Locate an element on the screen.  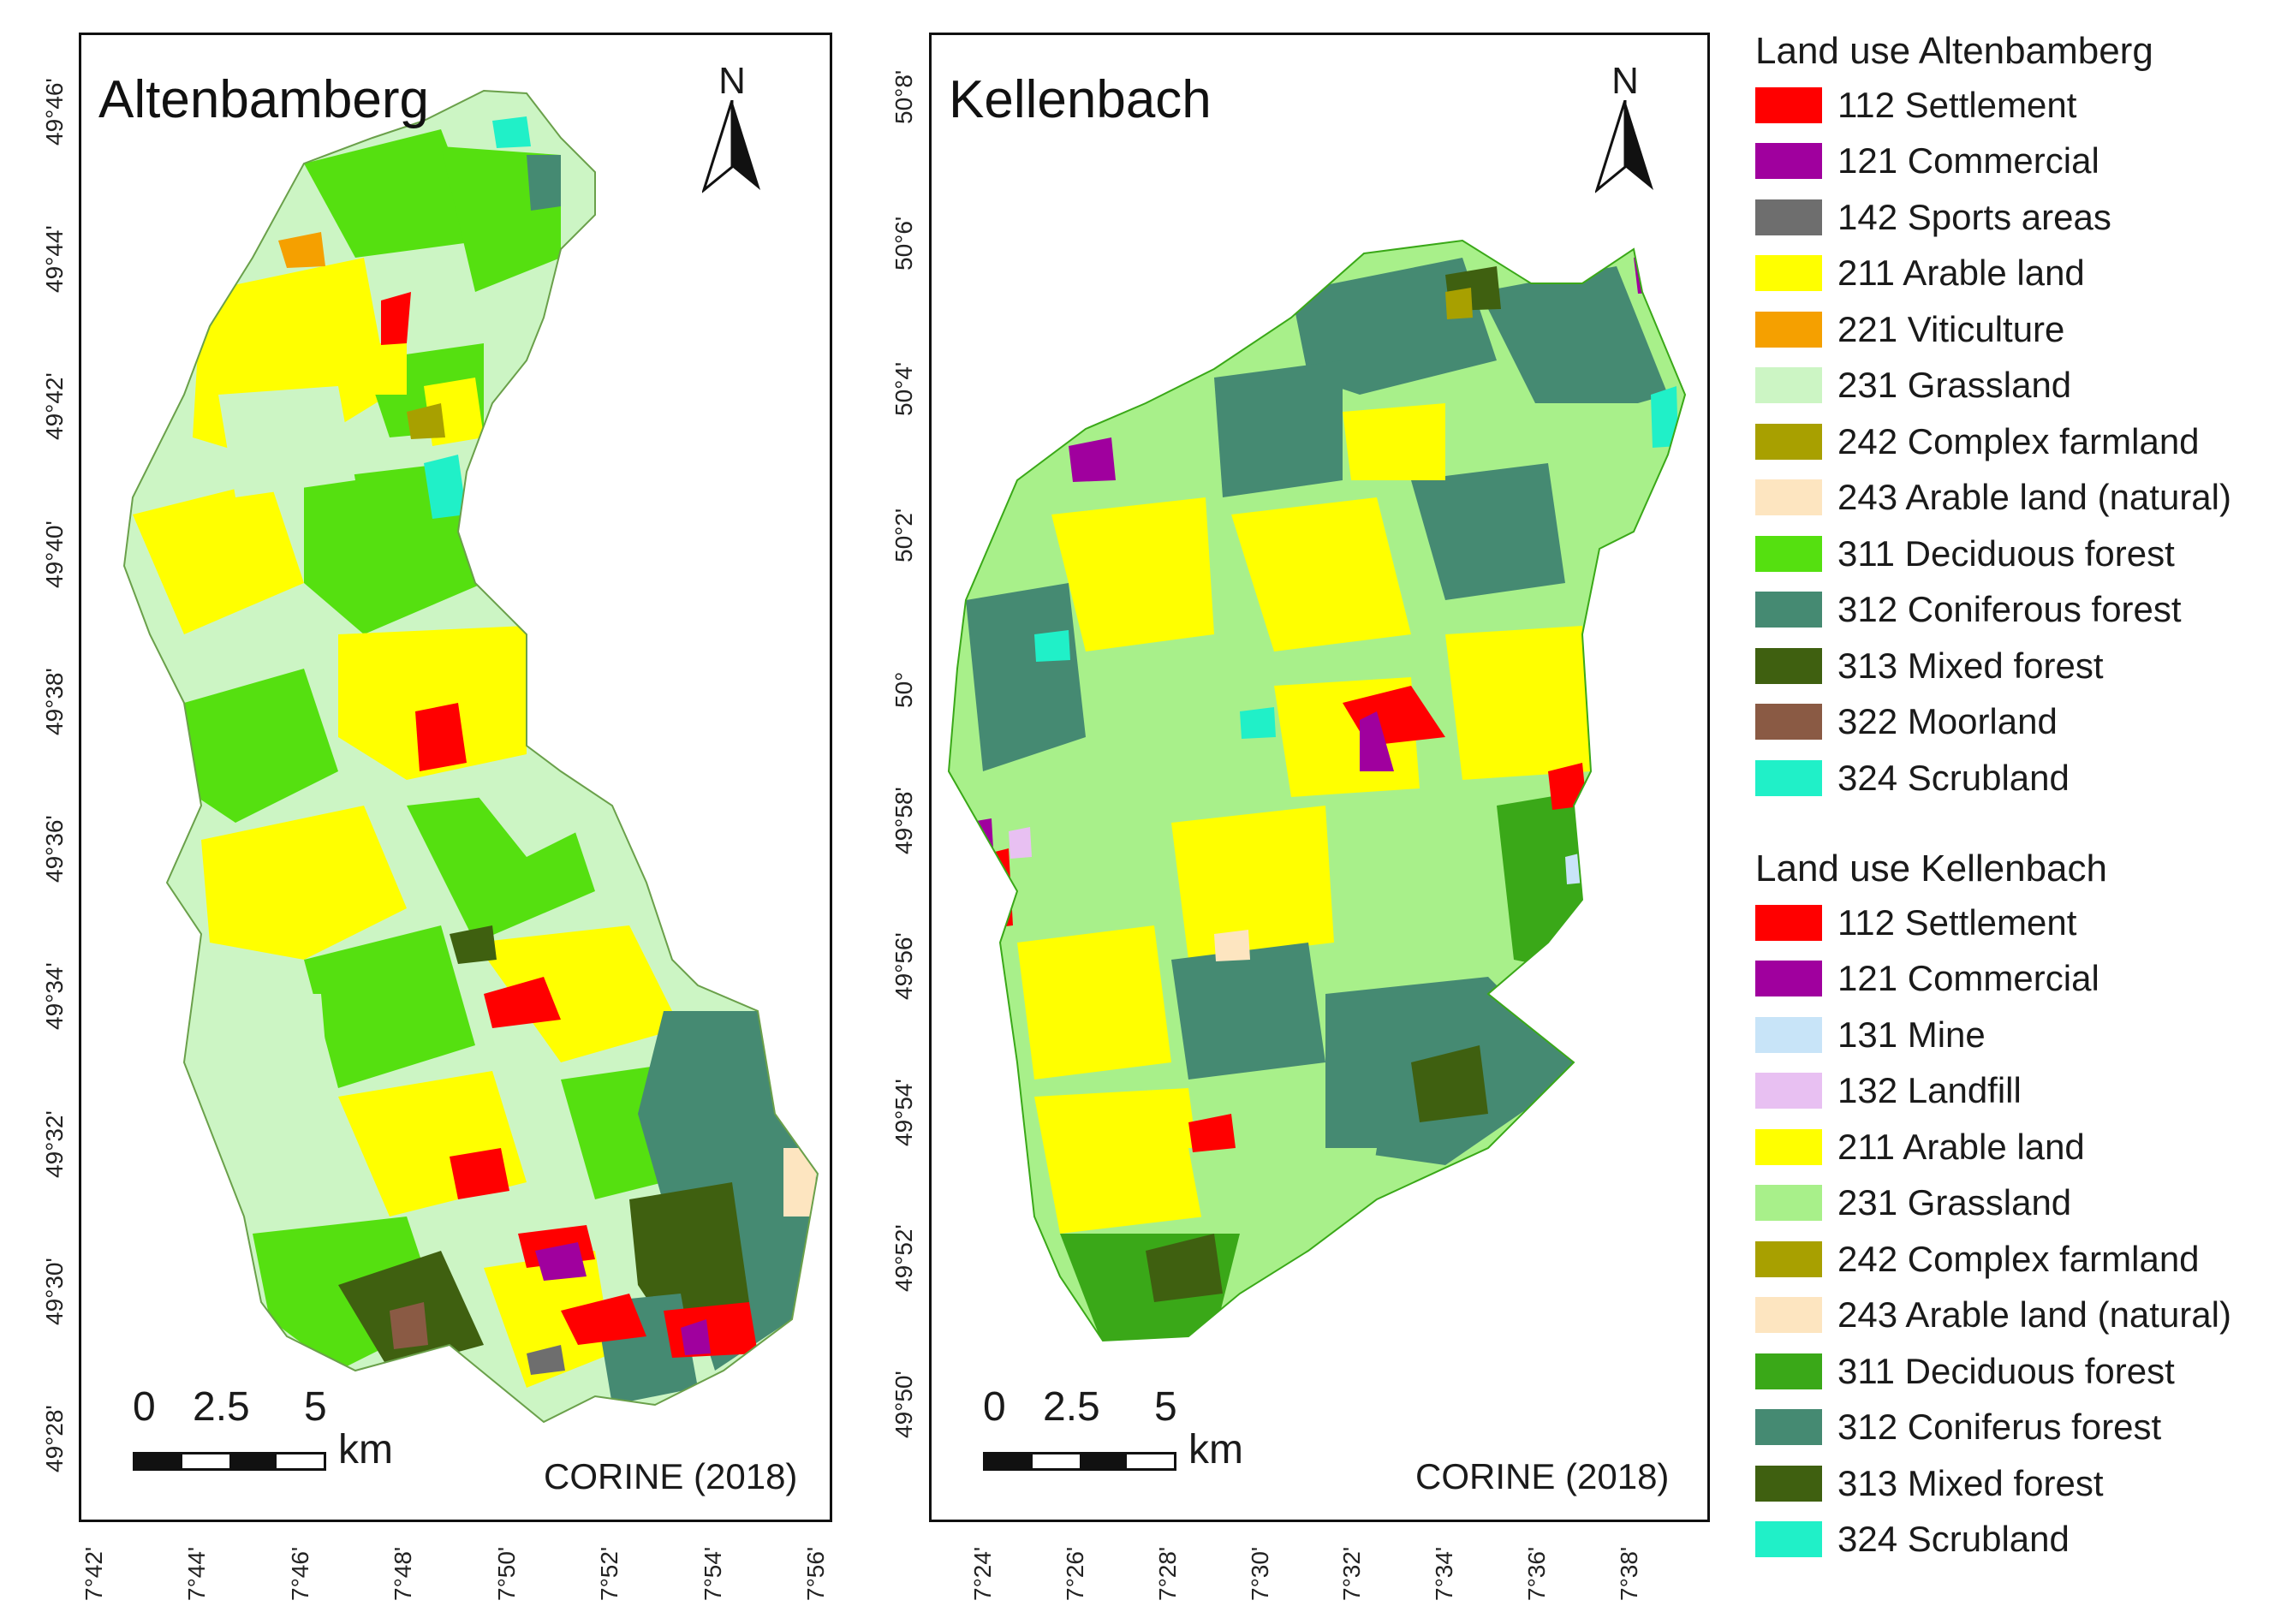
legend-label: 322 Moorland is located at coordinates (1947, 721).